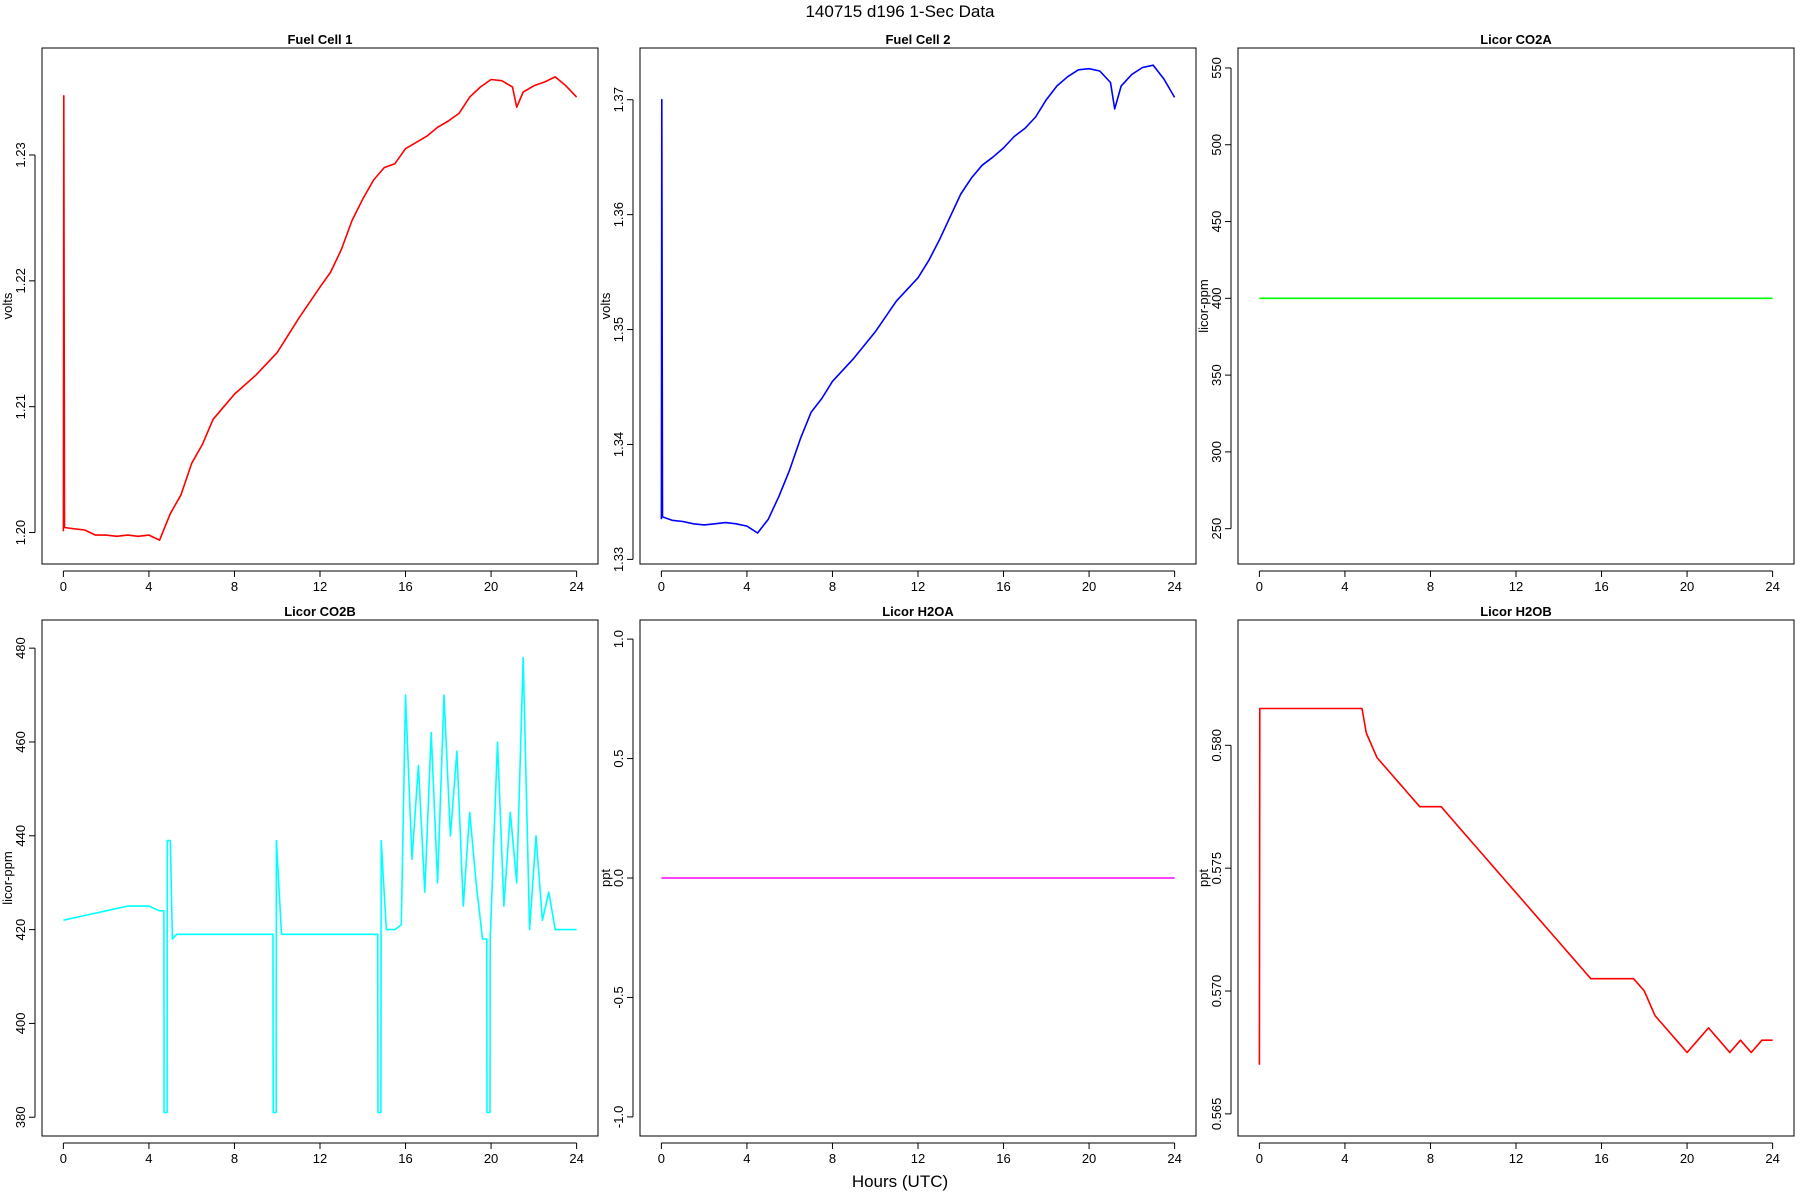 The width and height of the screenshot is (1800, 1200). Describe the element at coordinates (20, 1024) in the screenshot. I see `y-tick-label: 400` at that location.